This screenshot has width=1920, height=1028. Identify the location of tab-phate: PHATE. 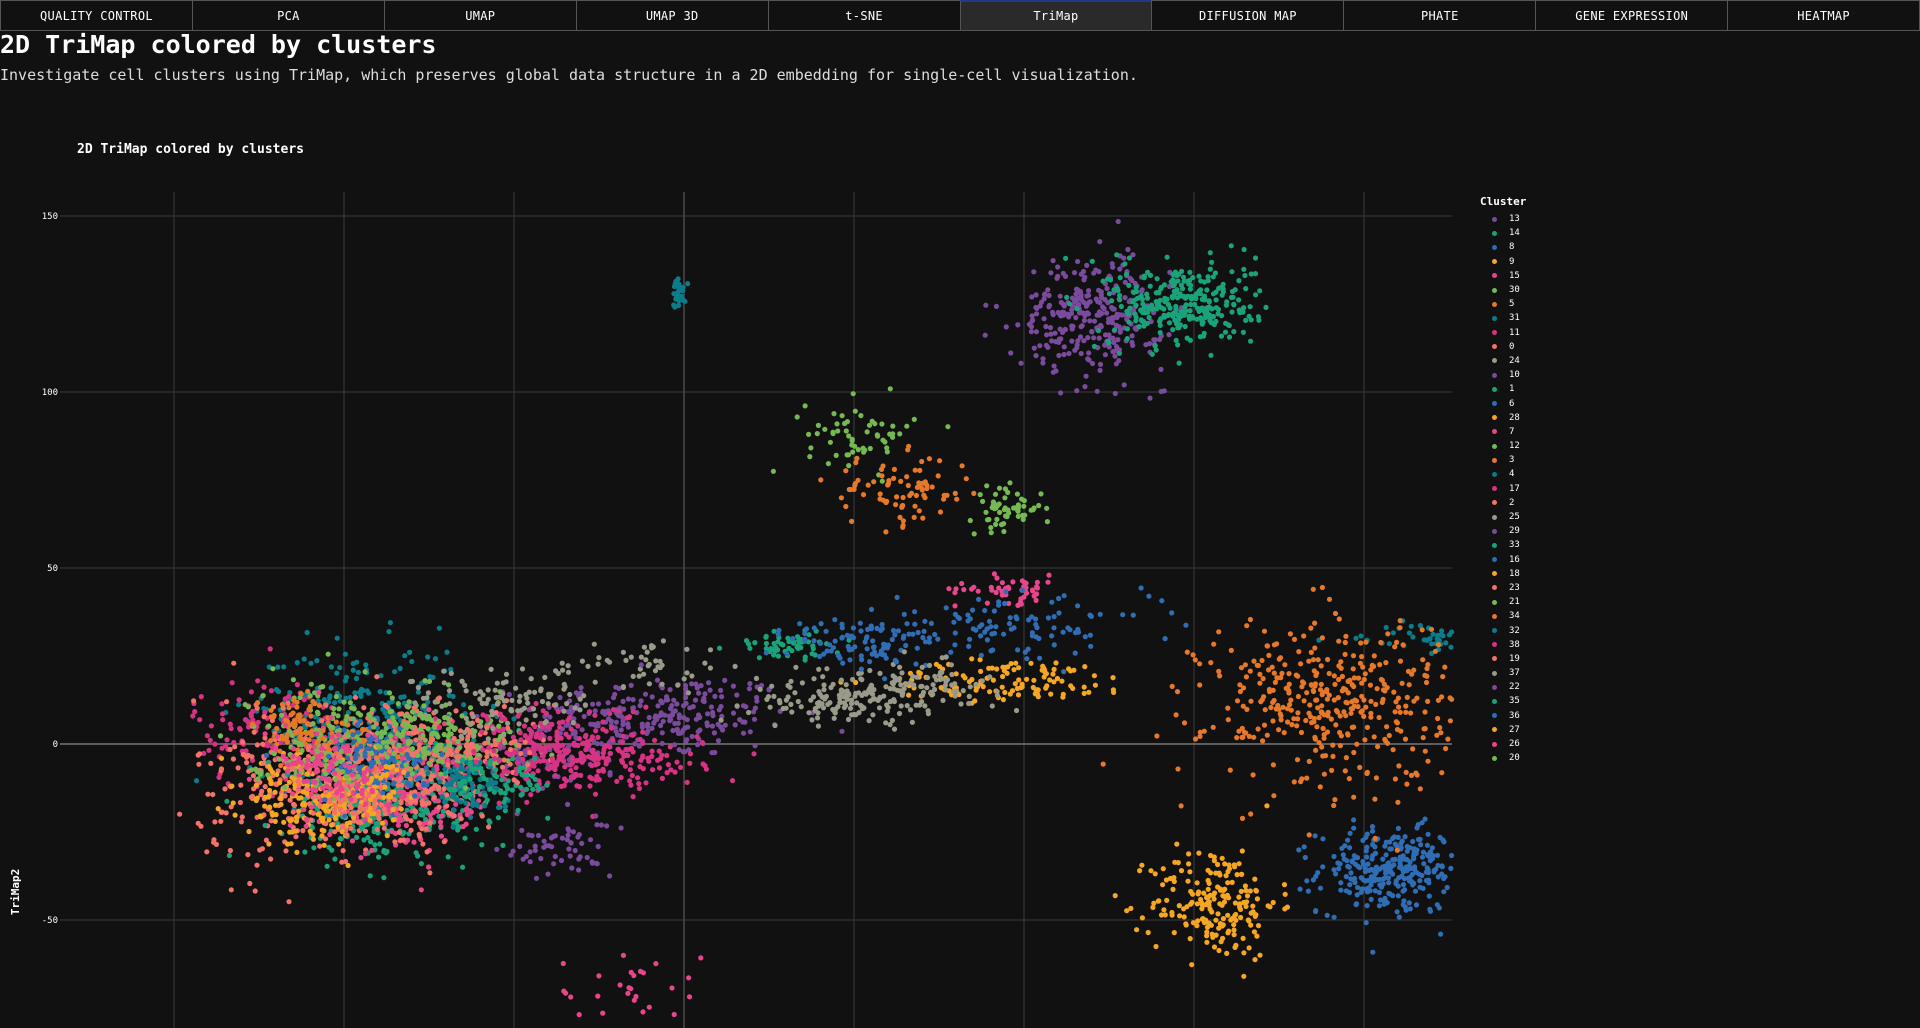
(1439, 15).